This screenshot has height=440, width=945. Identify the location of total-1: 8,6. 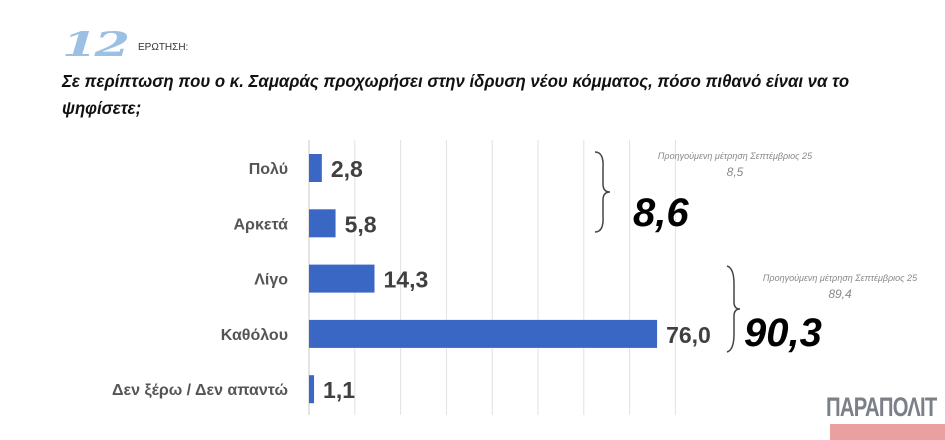
(661, 213).